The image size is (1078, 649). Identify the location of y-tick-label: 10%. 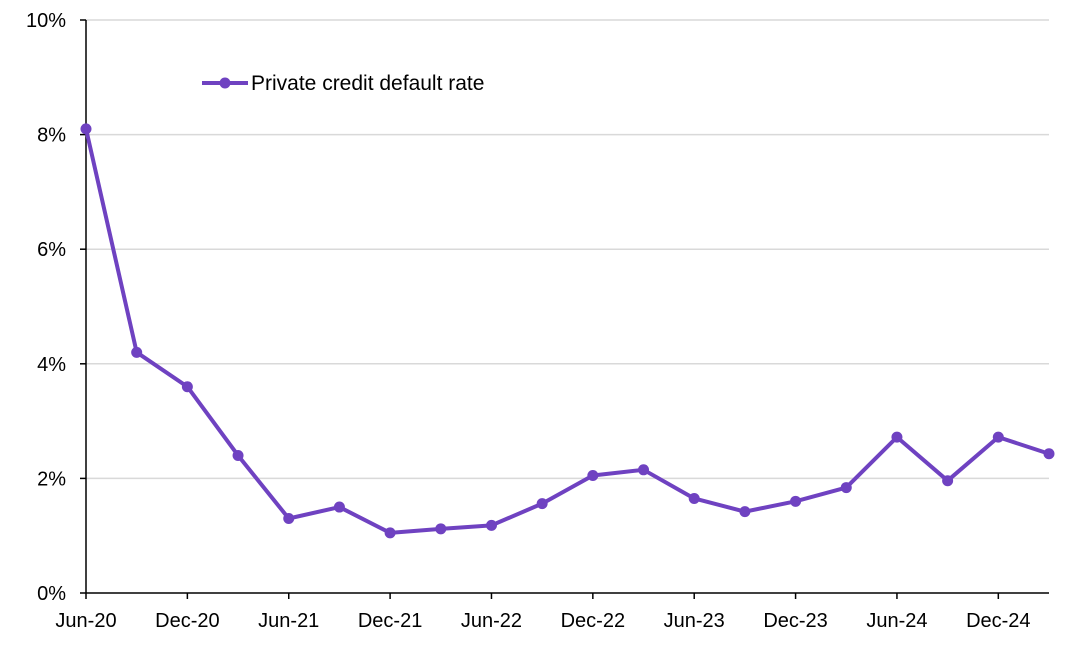
(46, 21).